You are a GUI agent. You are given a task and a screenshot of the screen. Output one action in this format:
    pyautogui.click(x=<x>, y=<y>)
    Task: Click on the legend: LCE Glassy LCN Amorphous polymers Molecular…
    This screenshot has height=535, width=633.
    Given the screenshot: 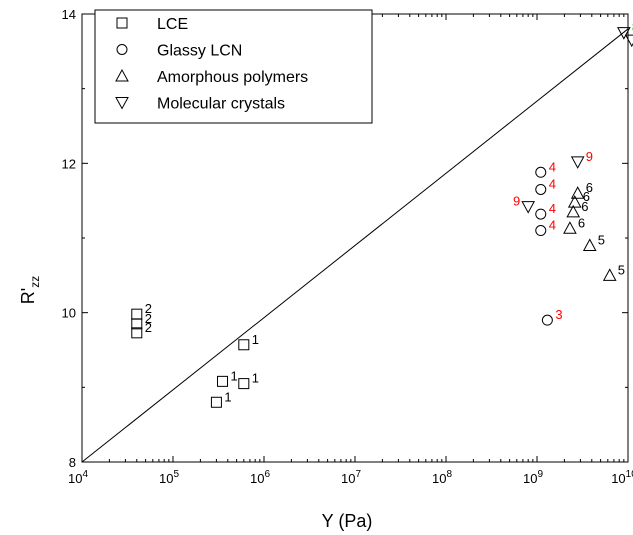 What is the action you would take?
    pyautogui.click(x=233, y=66)
    